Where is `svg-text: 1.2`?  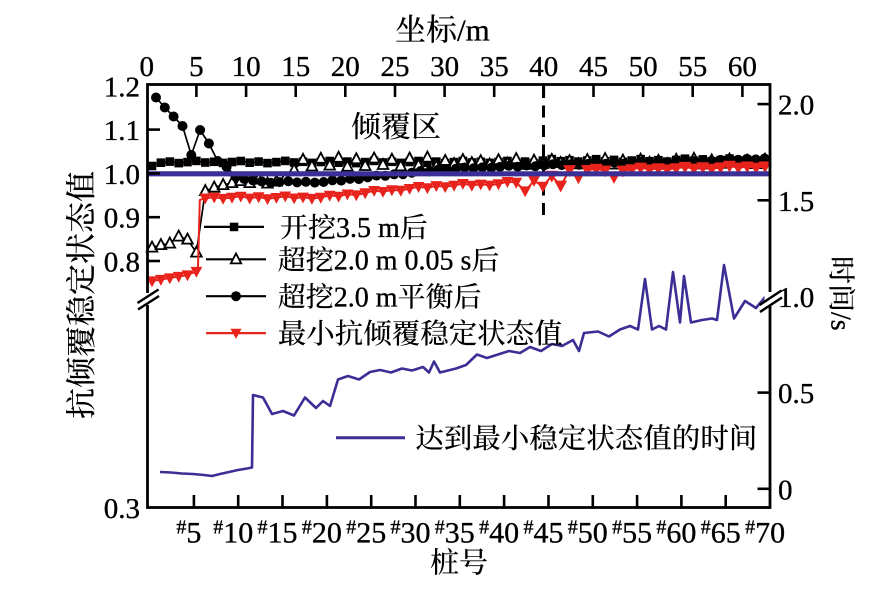 svg-text: 1.2 is located at coordinates (122, 87).